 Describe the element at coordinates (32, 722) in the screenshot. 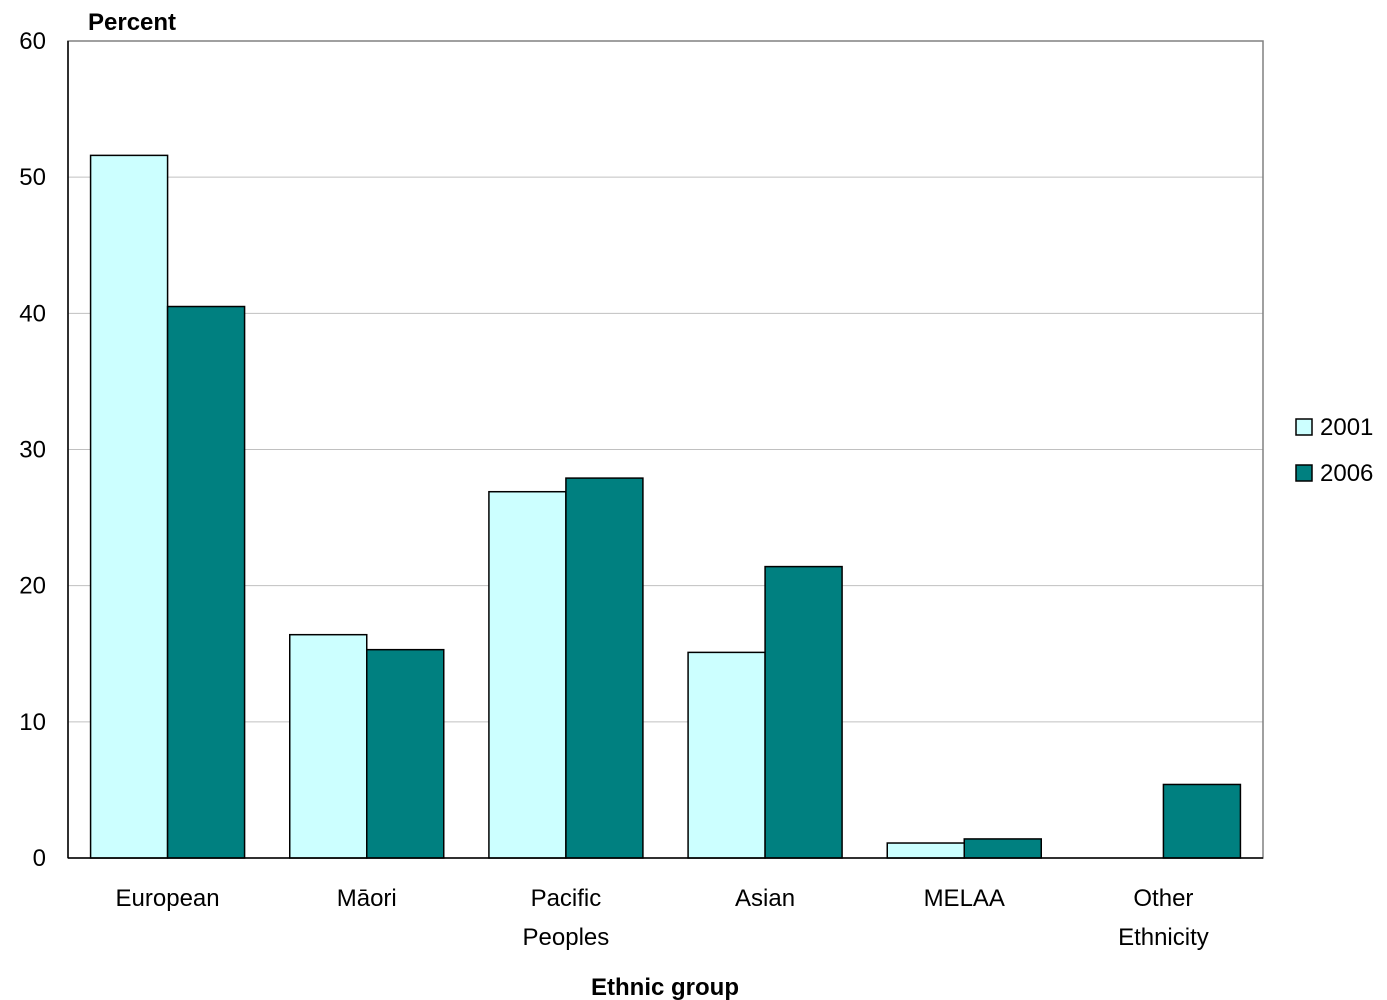

I see `y-tick-label: 10` at that location.